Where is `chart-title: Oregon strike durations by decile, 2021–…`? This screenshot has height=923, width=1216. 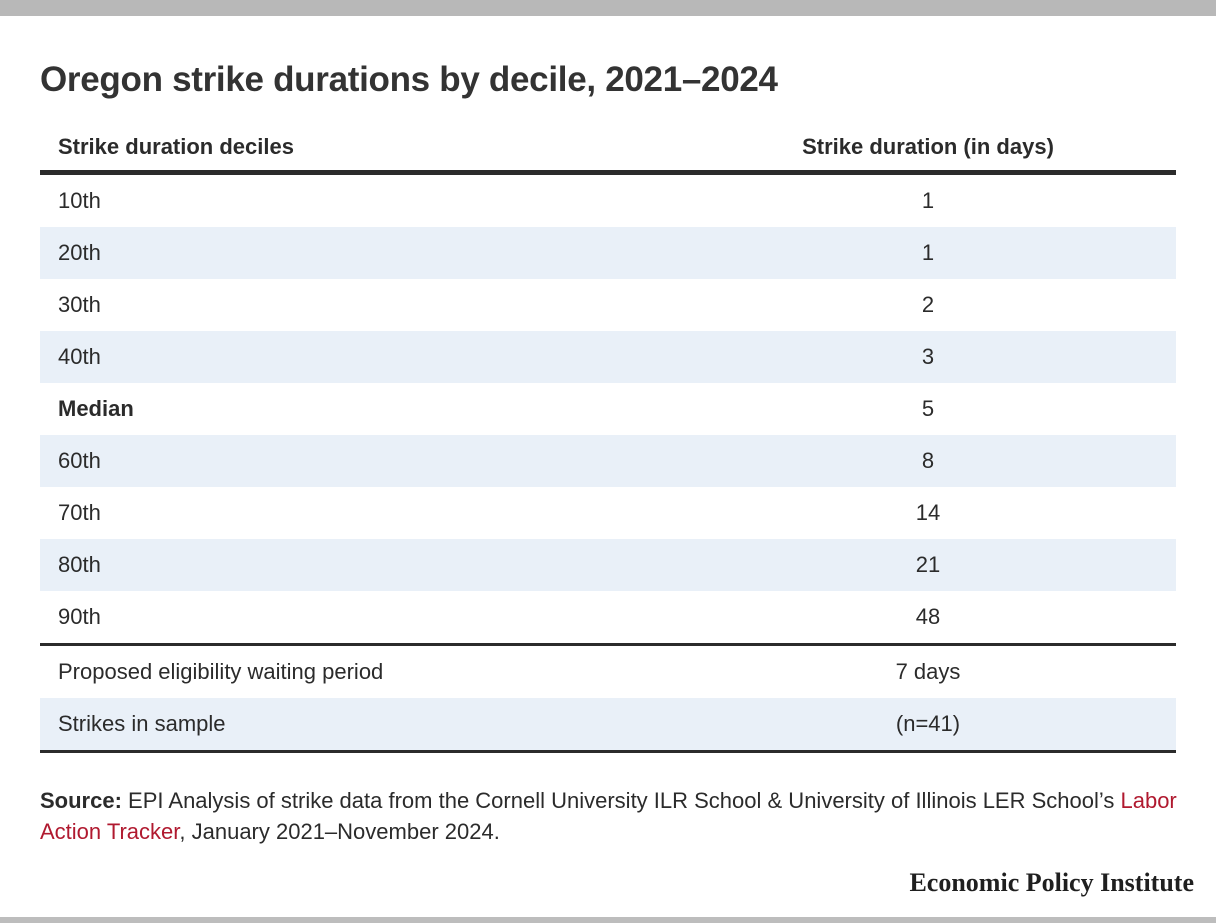
chart-title: Oregon strike durations by decile, 2021–… is located at coordinates (409, 79).